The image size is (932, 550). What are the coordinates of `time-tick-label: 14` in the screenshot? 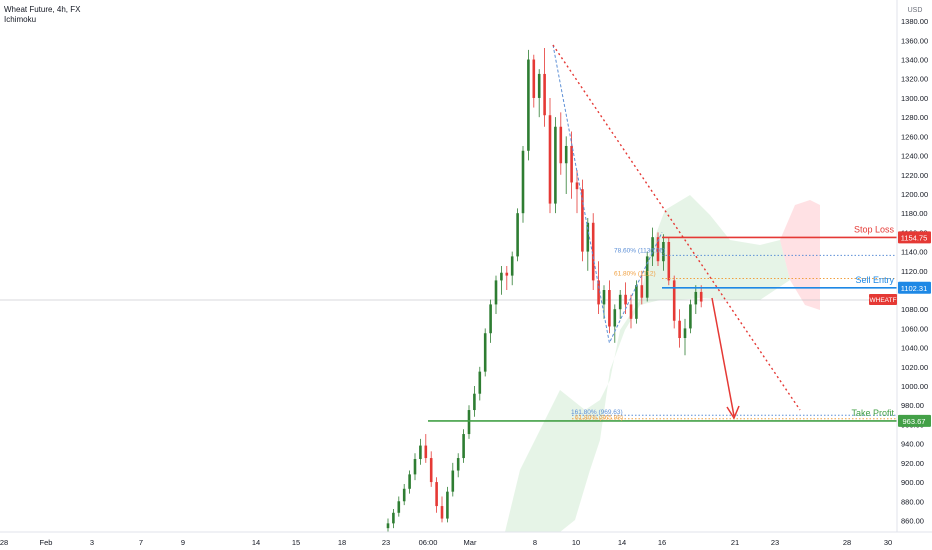 It's located at (622, 542).